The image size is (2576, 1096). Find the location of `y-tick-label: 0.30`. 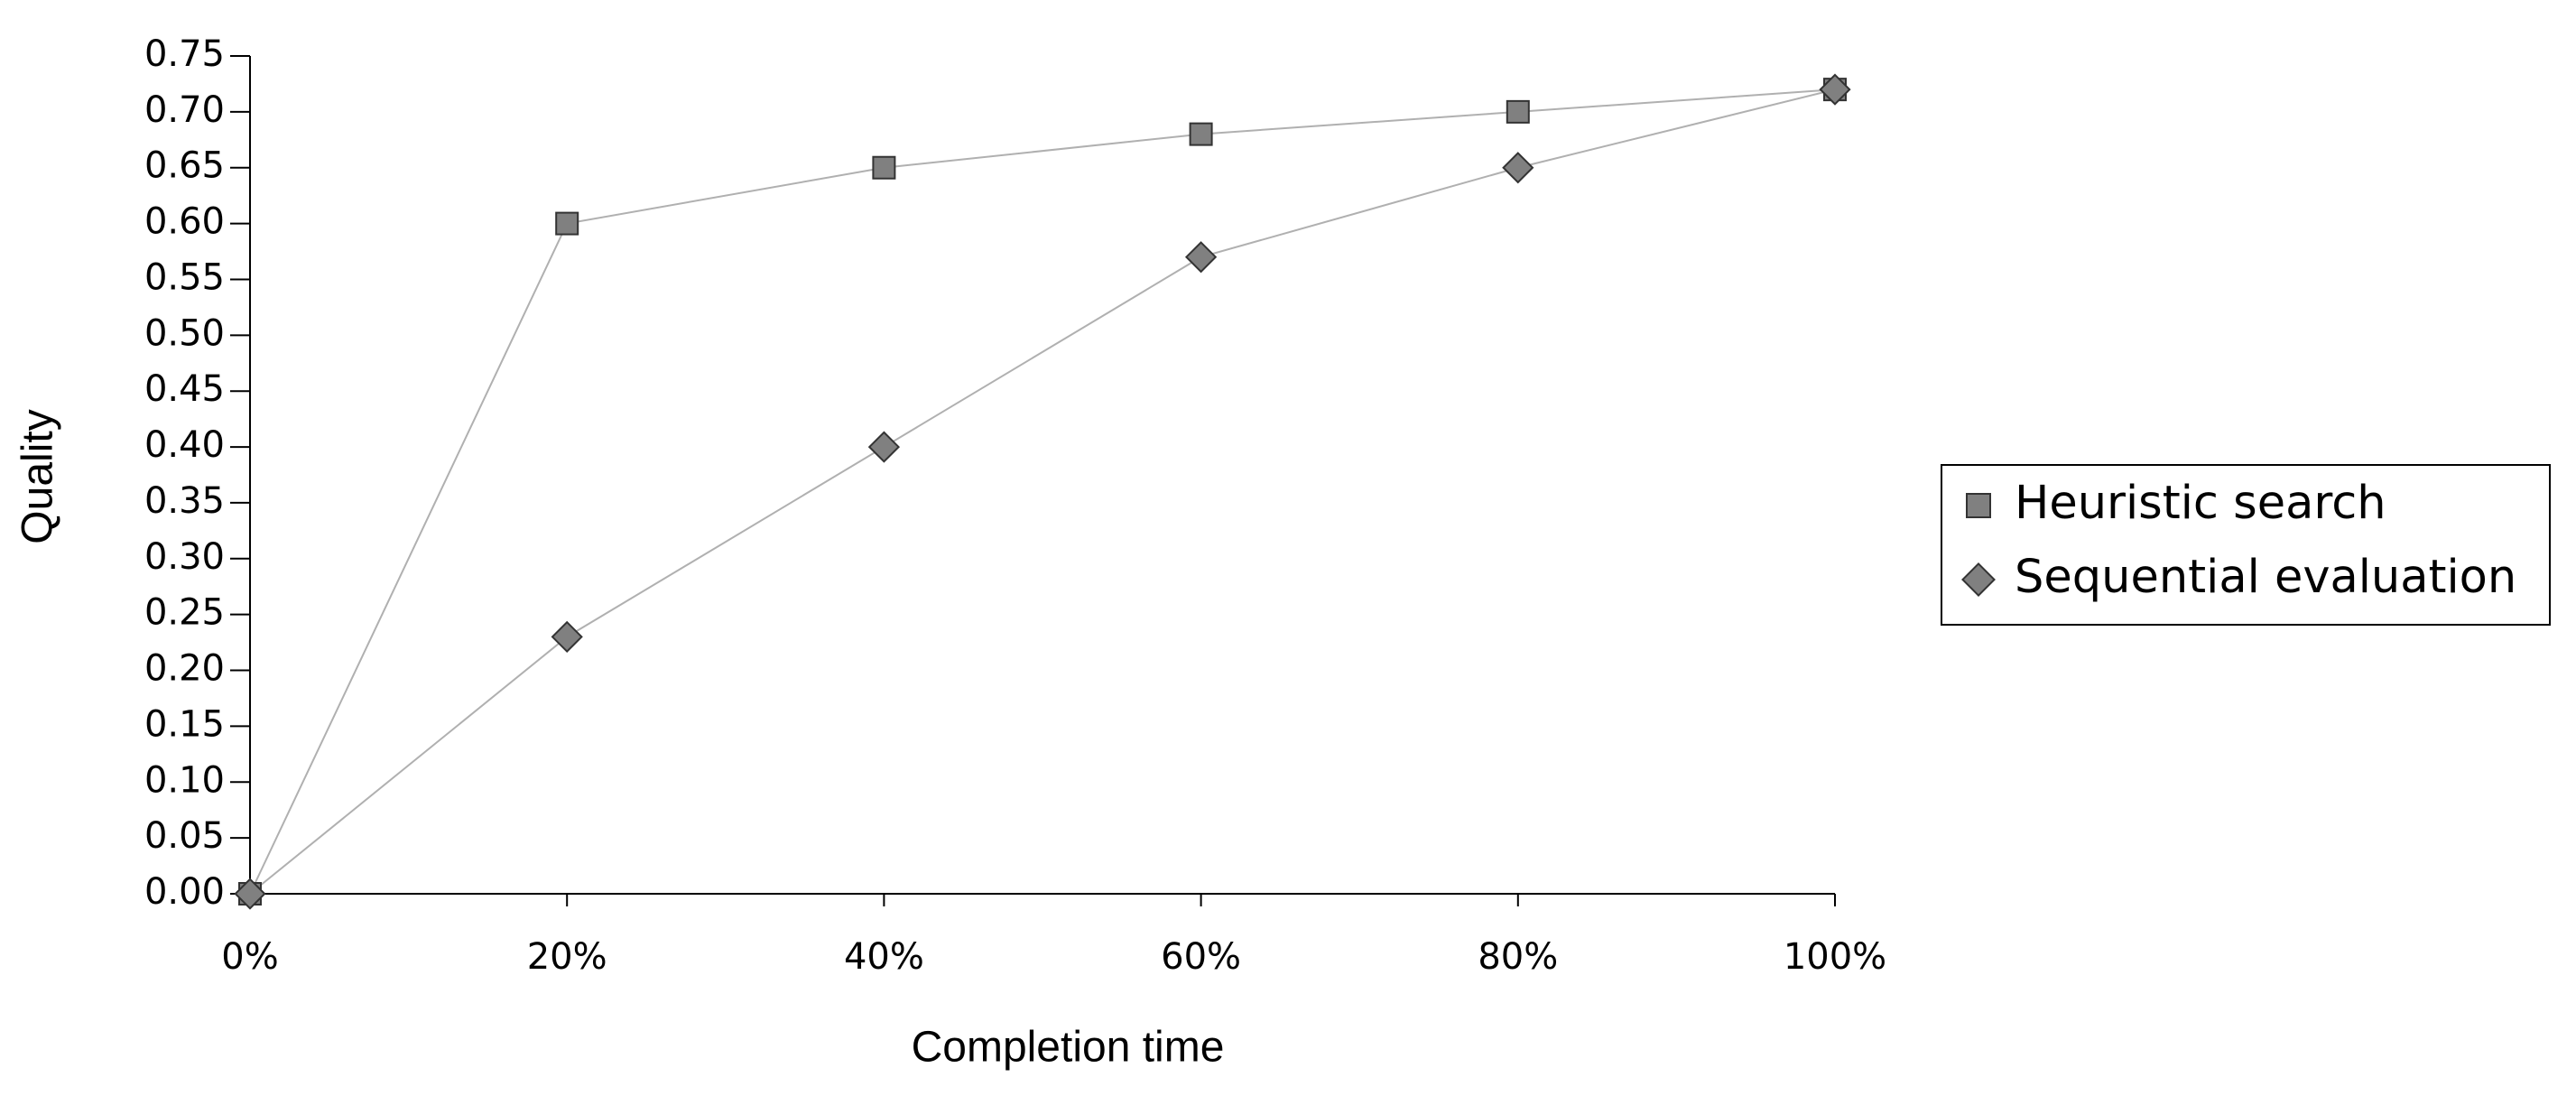

y-tick-label: 0.30 is located at coordinates (184, 557).